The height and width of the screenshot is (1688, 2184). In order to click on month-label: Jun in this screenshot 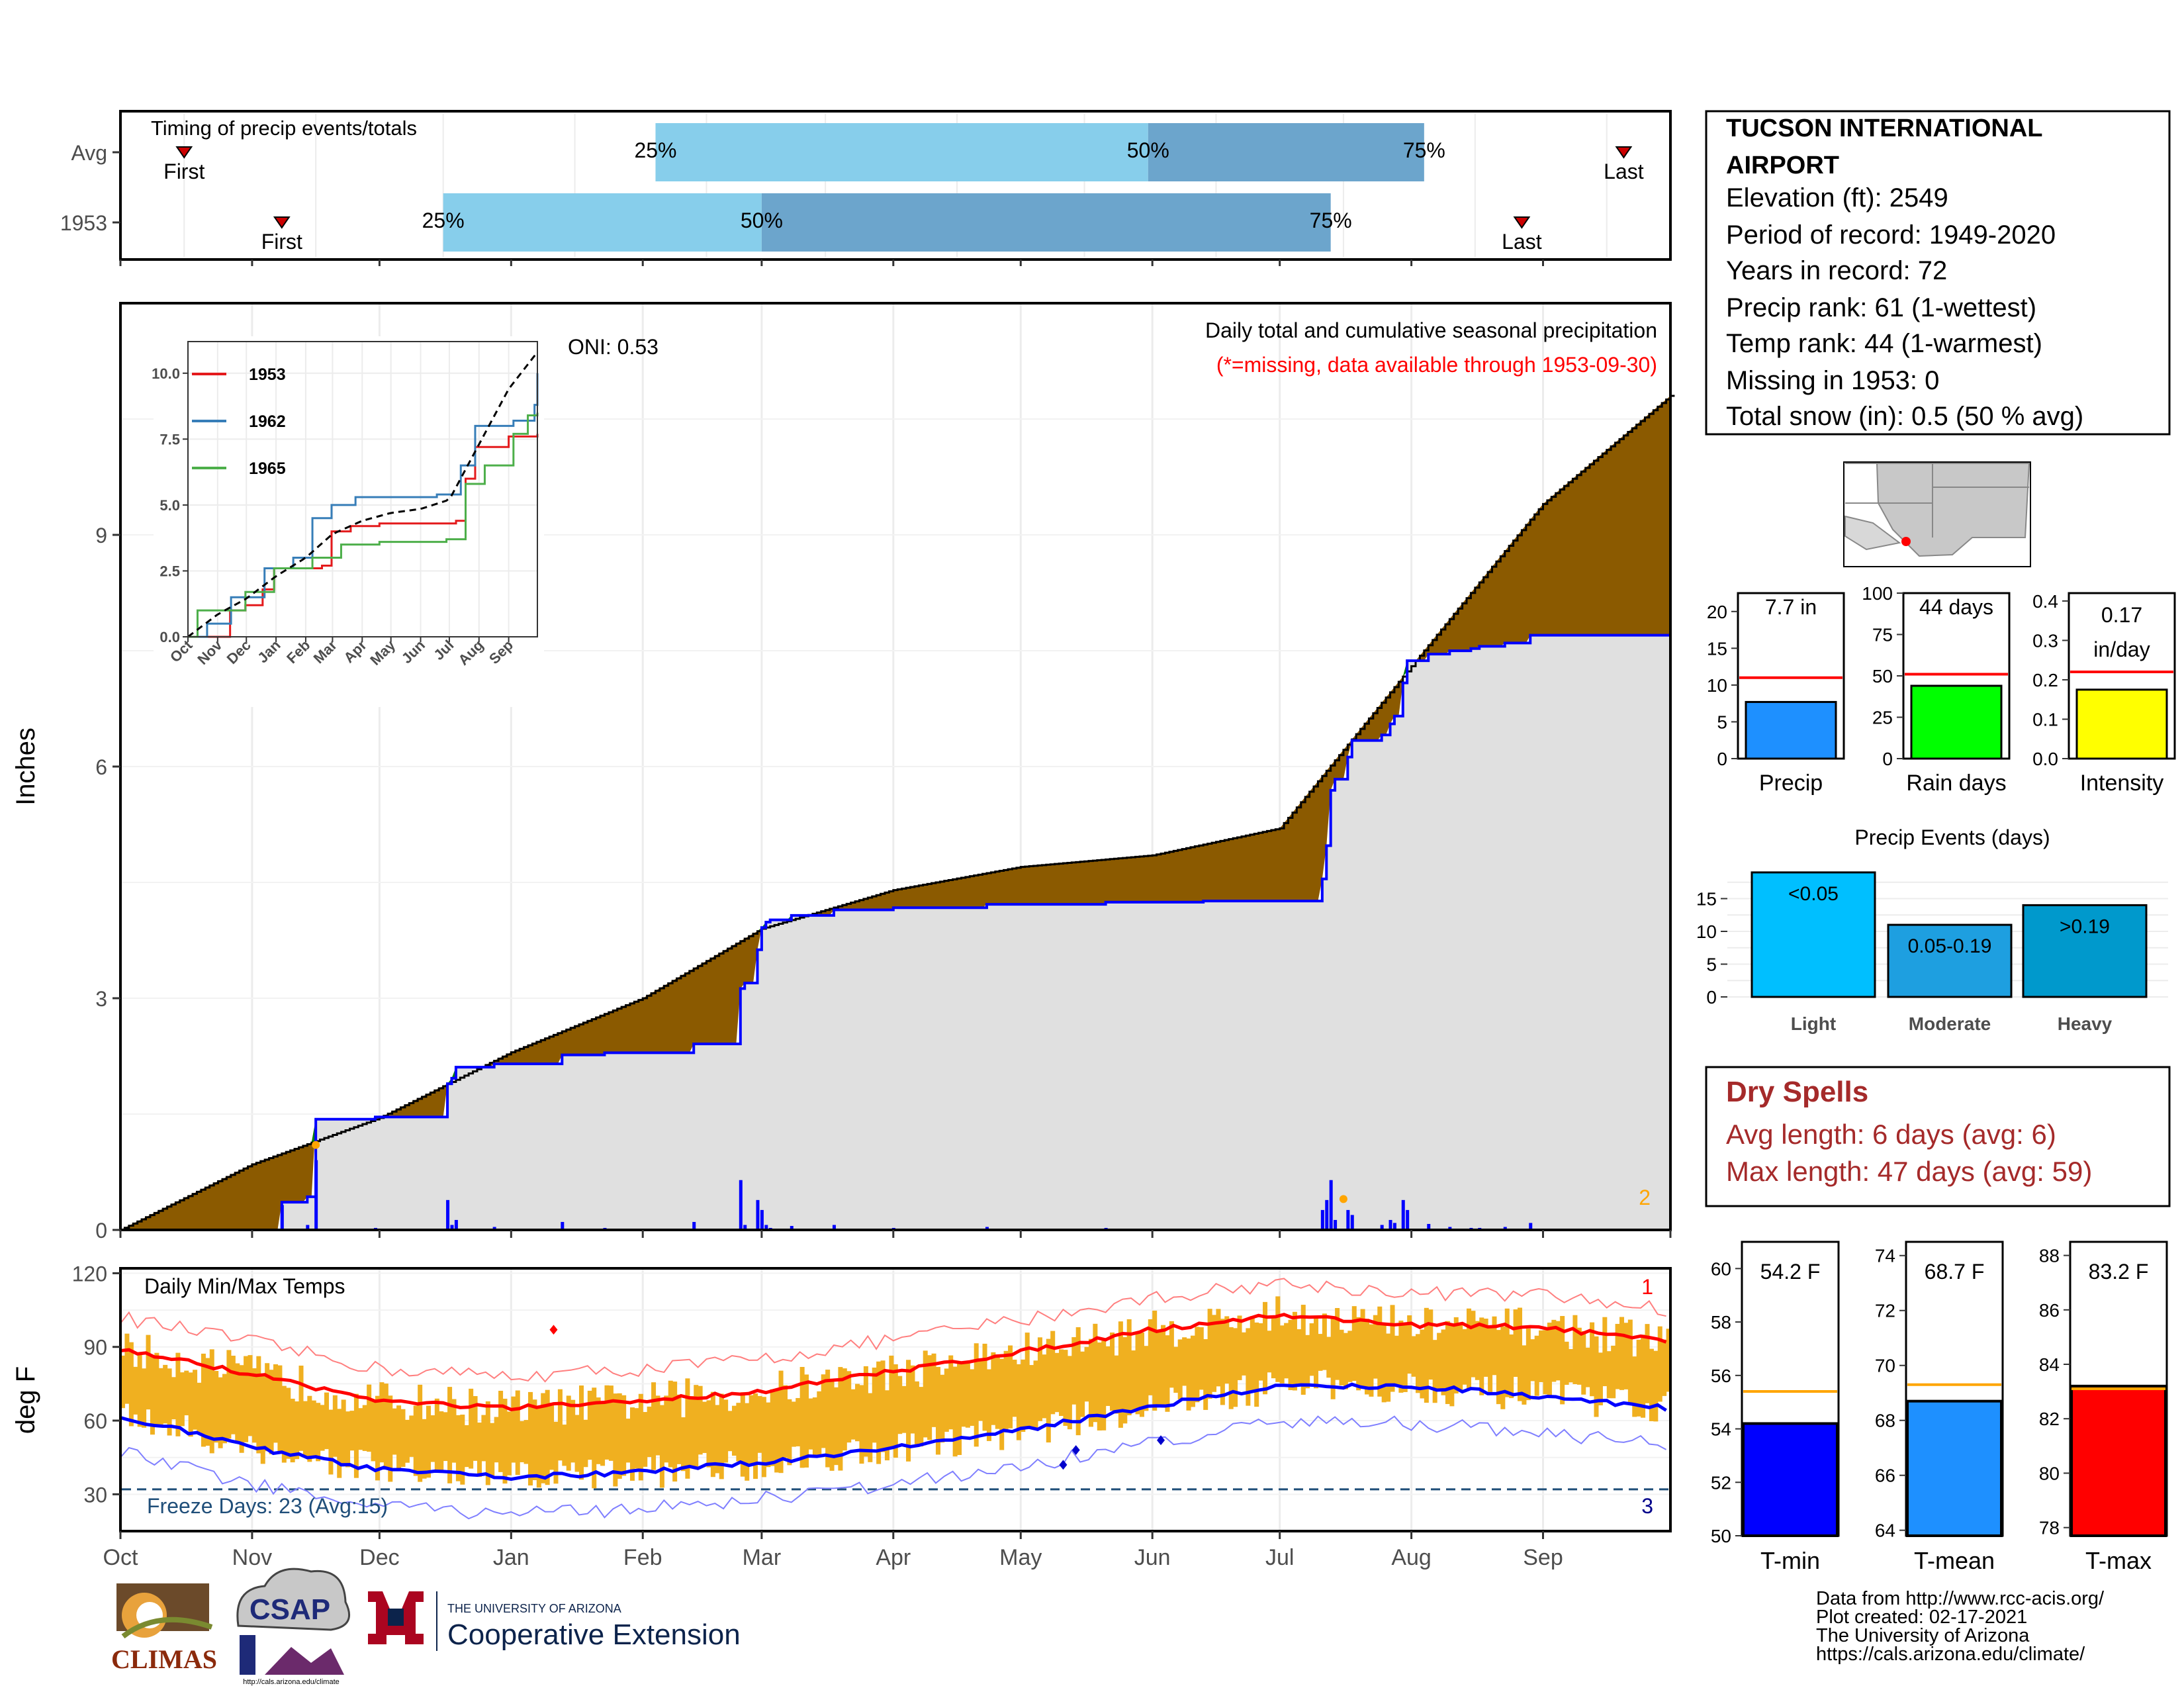, I will do `click(1152, 1557)`.